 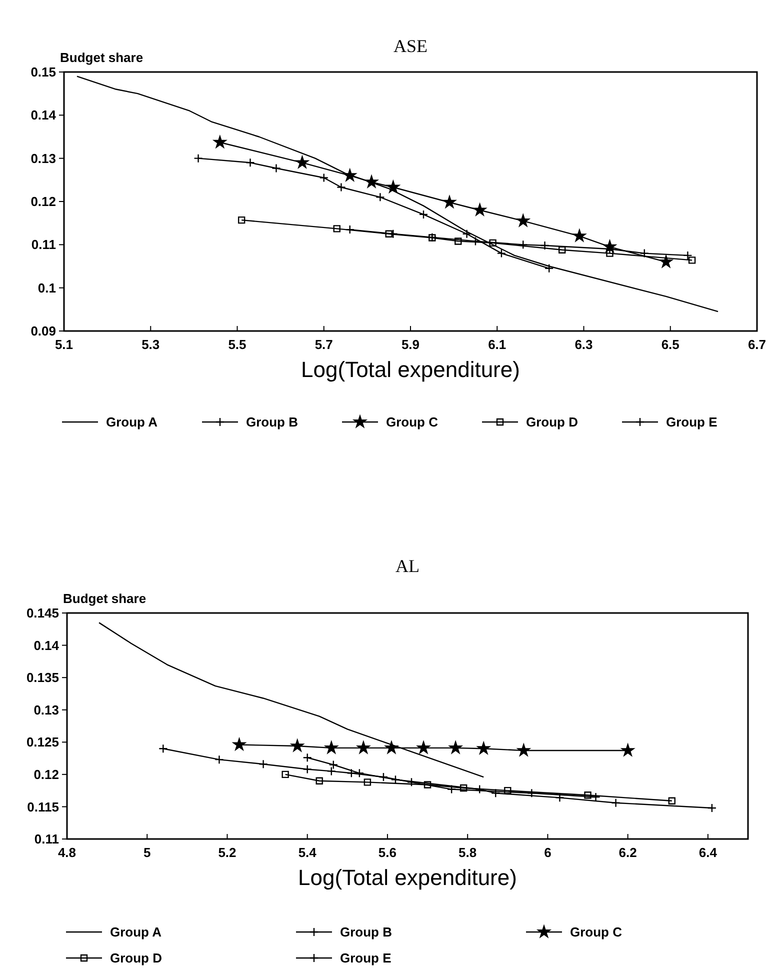 I want to click on y-tick-label: 0.145, so click(x=42, y=613).